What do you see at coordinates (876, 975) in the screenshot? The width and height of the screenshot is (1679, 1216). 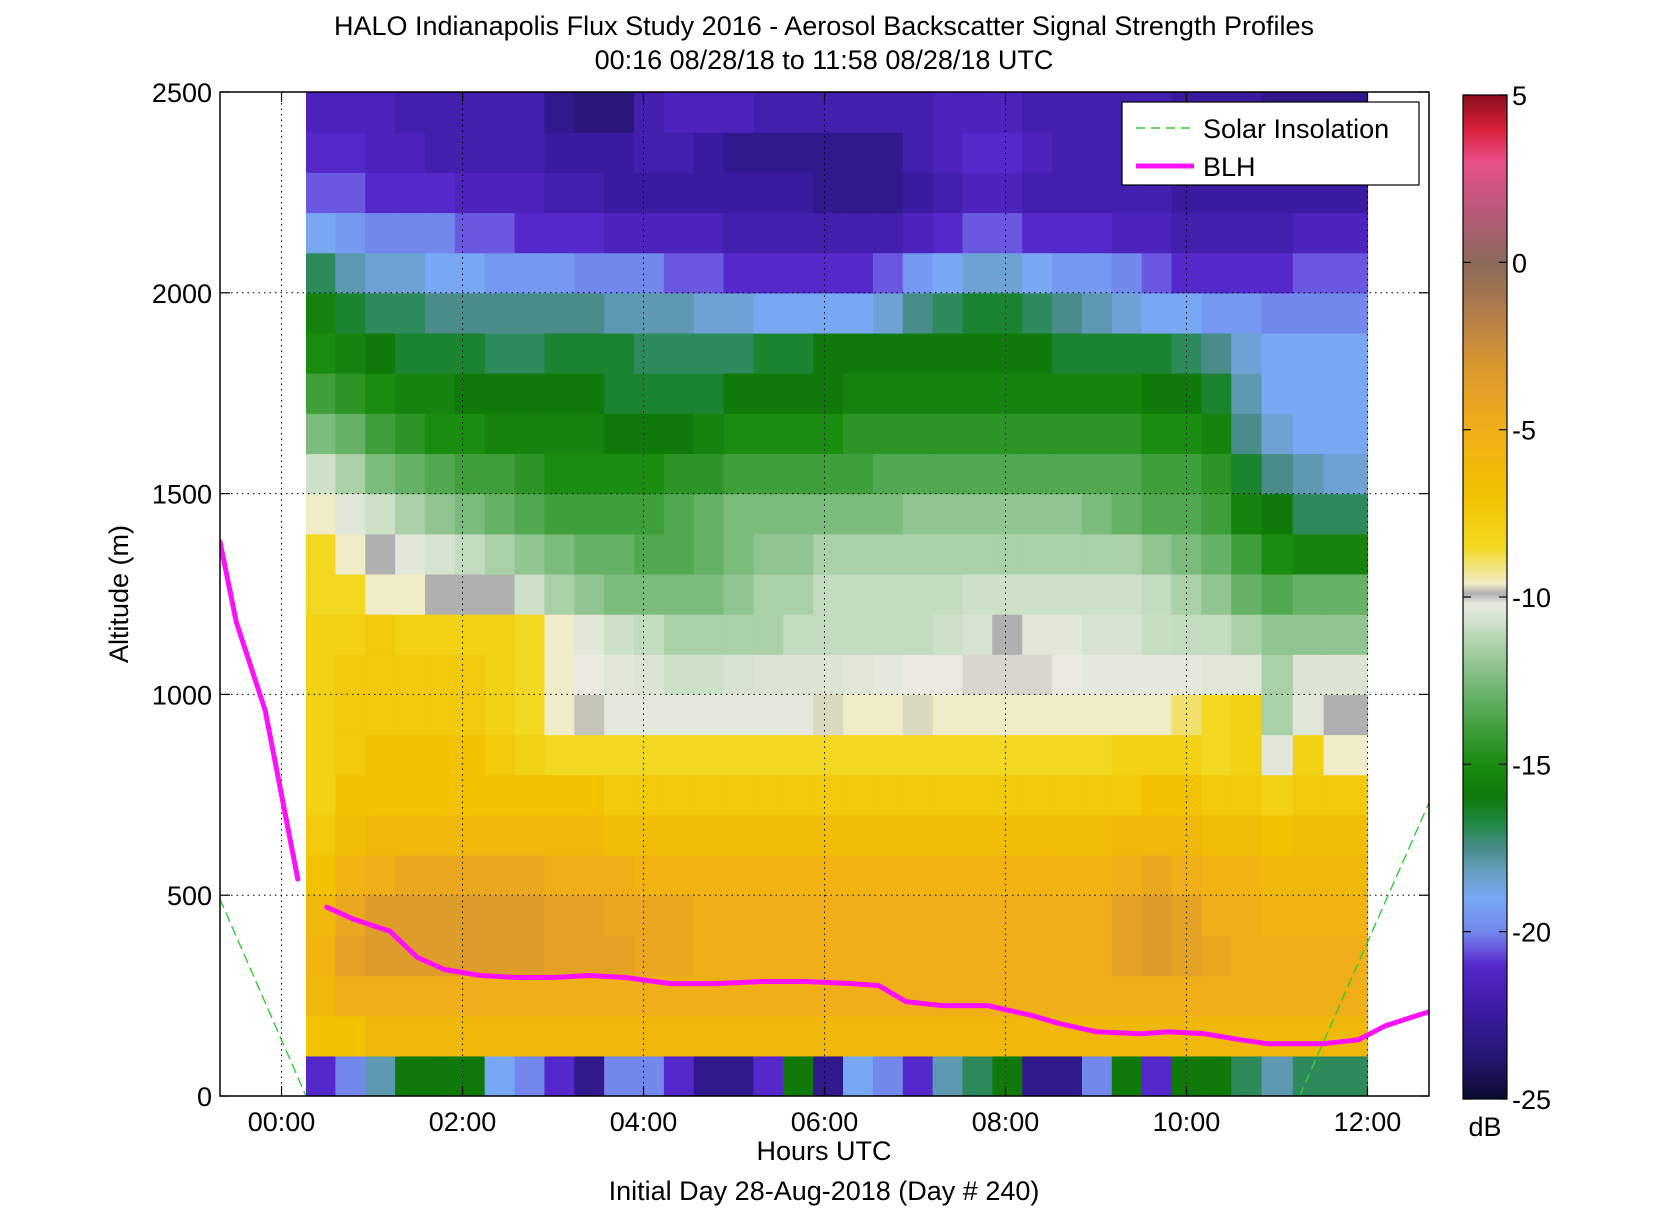 I see `series-line-blh` at bounding box center [876, 975].